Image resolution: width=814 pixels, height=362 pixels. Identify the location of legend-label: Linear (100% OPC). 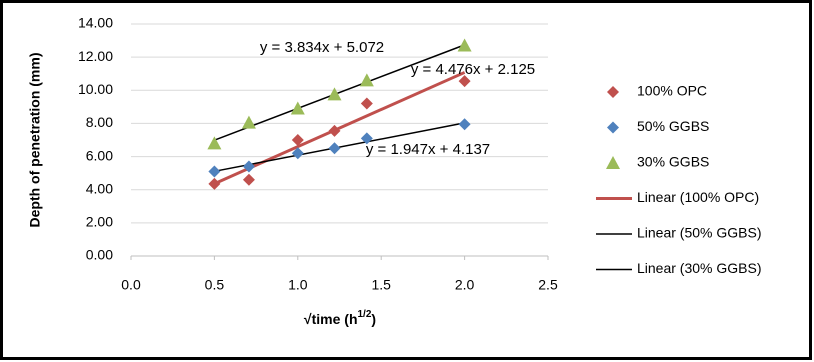
(698, 197).